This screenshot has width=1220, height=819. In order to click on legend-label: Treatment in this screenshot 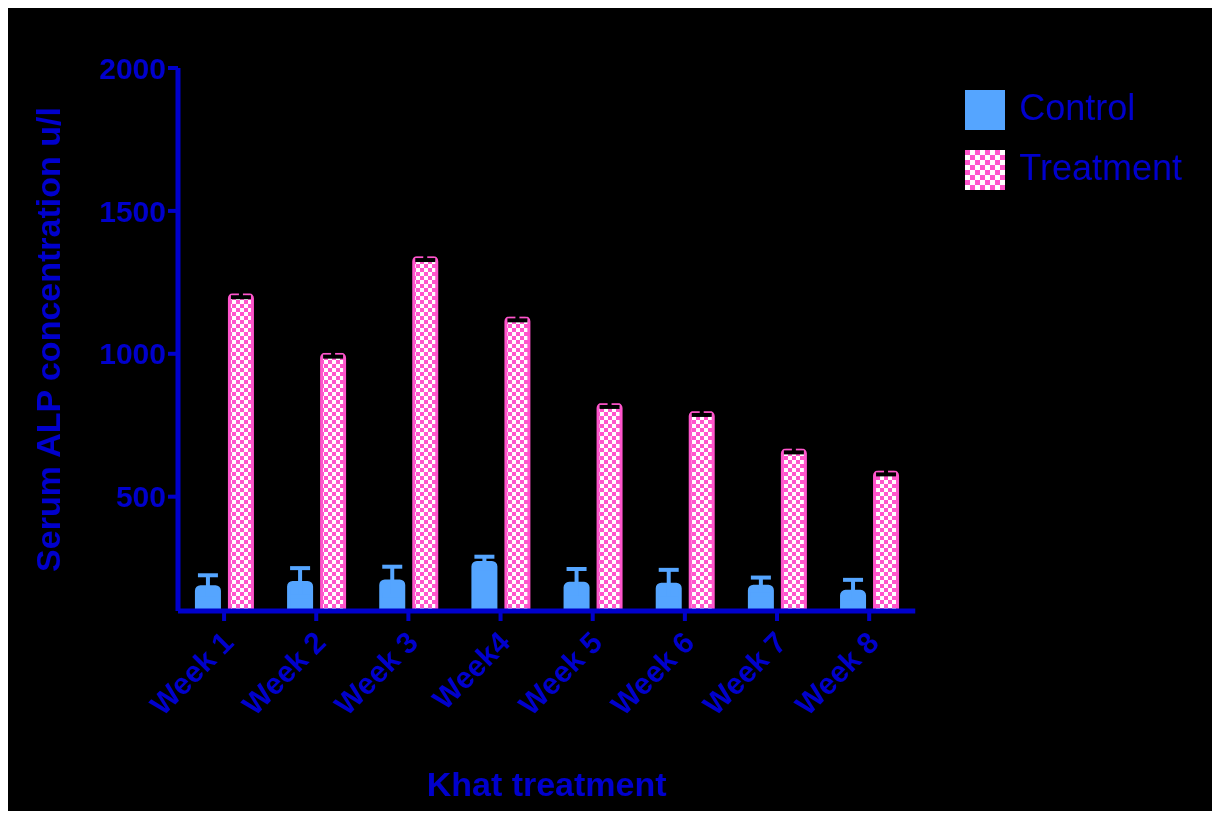, I will do `click(1100, 167)`.